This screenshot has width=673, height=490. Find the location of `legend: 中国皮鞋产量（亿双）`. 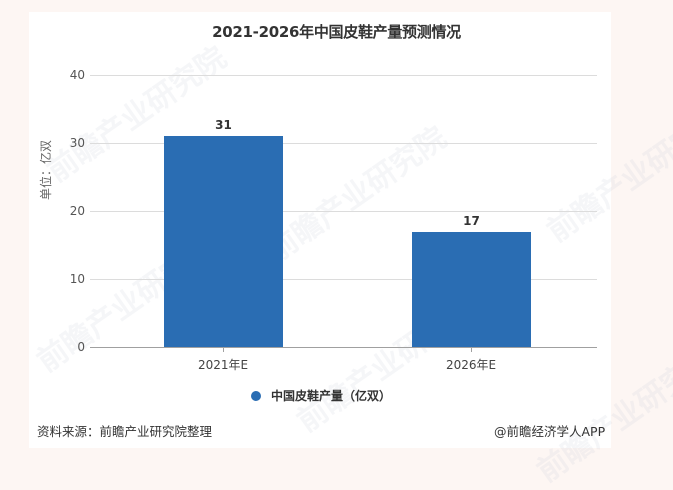

legend: 中国皮鞋产量（亿双） is located at coordinates (321, 395).